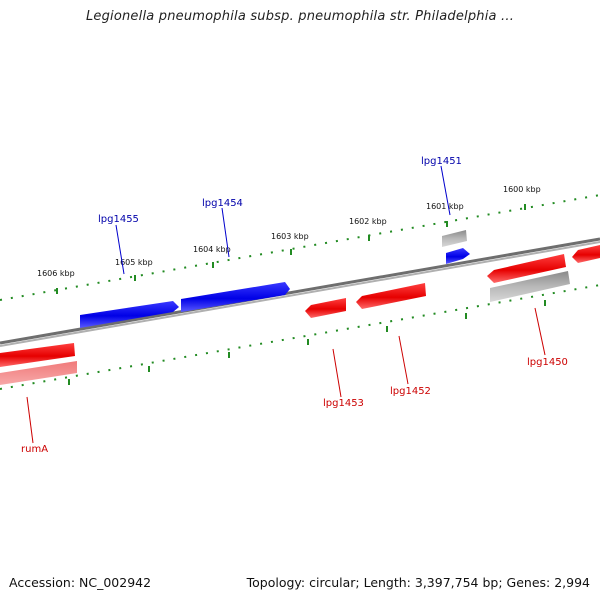 This screenshot has width=600, height=600. What do you see at coordinates (38, 373) in the screenshot?
I see `gene-rumA-pseudo` at bounding box center [38, 373].